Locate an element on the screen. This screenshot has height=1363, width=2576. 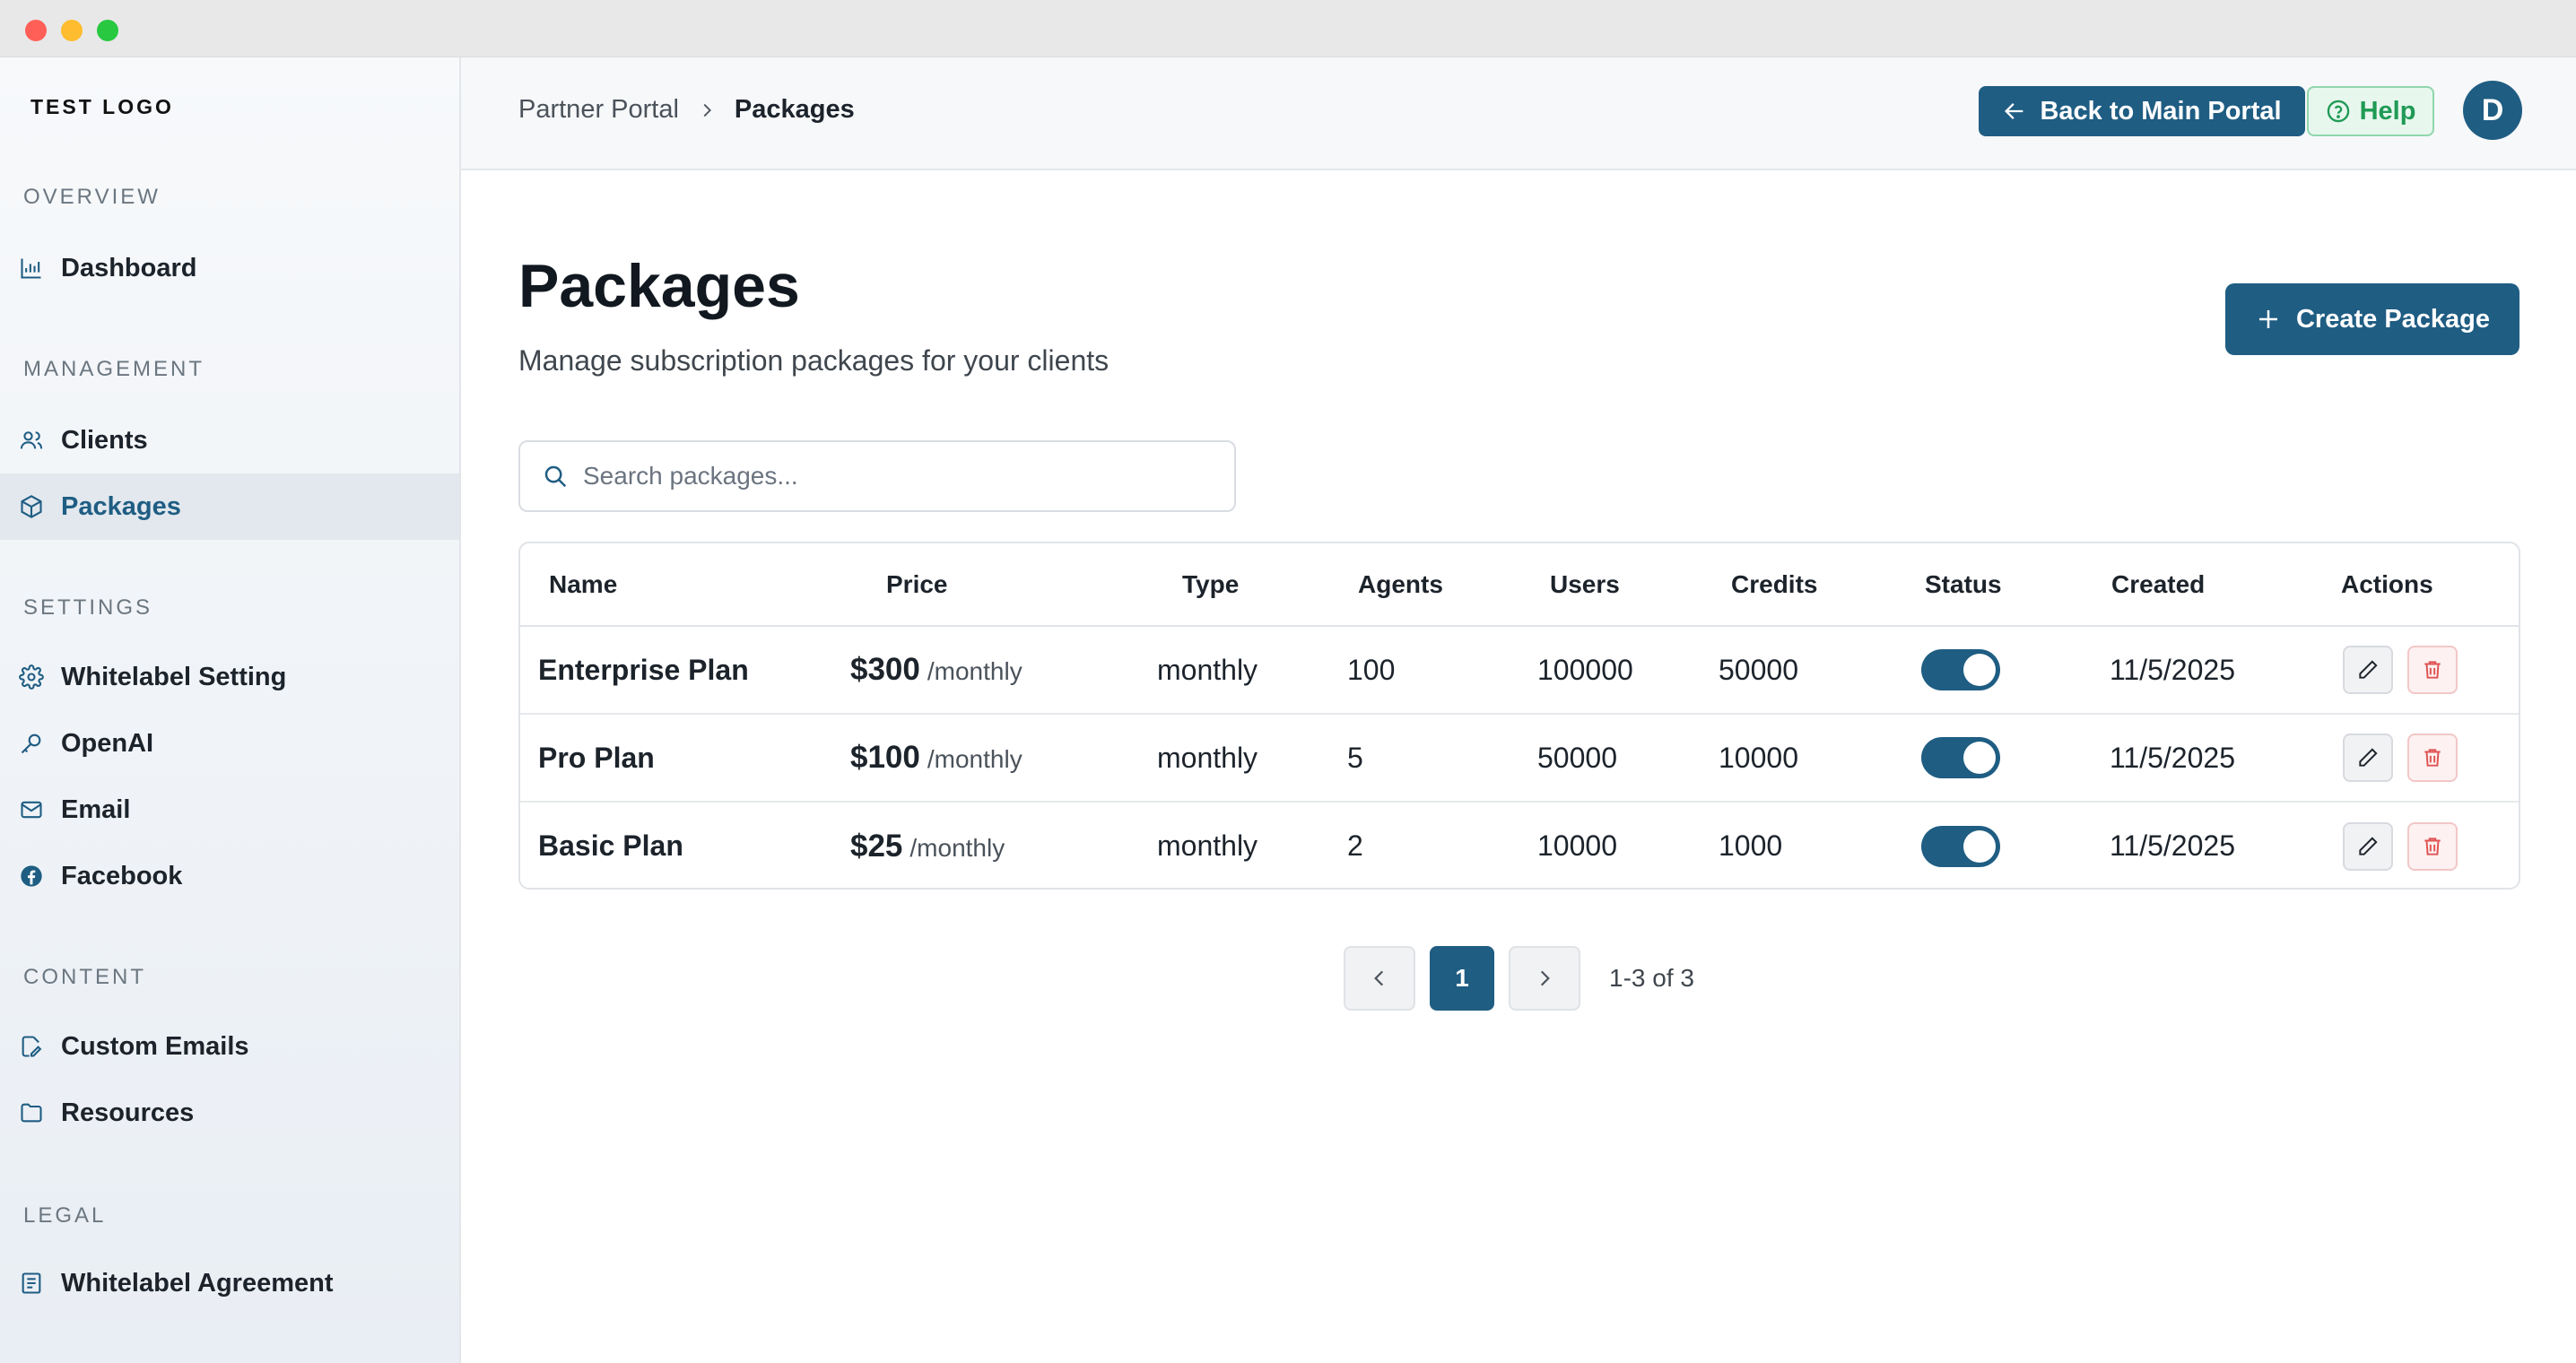
sidebar-item-clients: Clients is located at coordinates (229, 440).